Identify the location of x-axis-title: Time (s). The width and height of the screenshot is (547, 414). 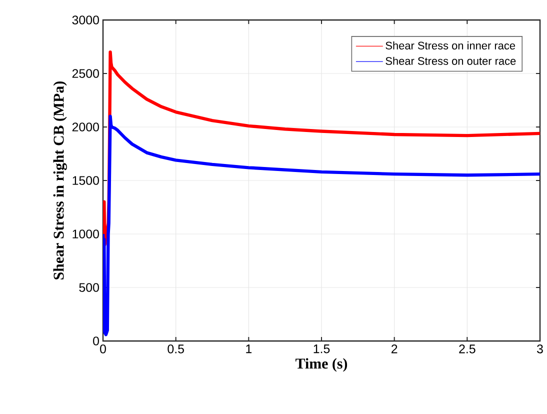
(322, 365).